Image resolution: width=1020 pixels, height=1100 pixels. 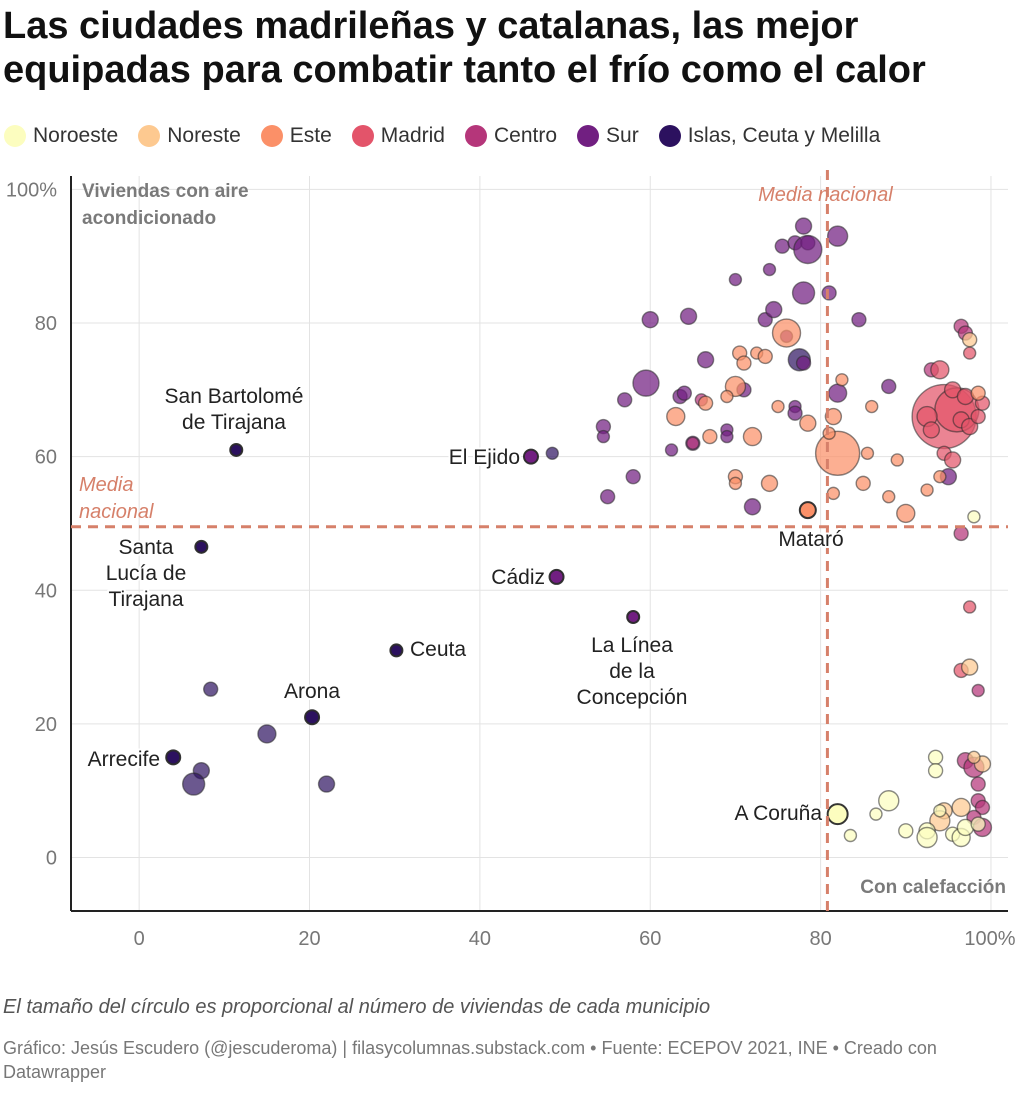 I want to click on legend-label: Sur, so click(x=622, y=135).